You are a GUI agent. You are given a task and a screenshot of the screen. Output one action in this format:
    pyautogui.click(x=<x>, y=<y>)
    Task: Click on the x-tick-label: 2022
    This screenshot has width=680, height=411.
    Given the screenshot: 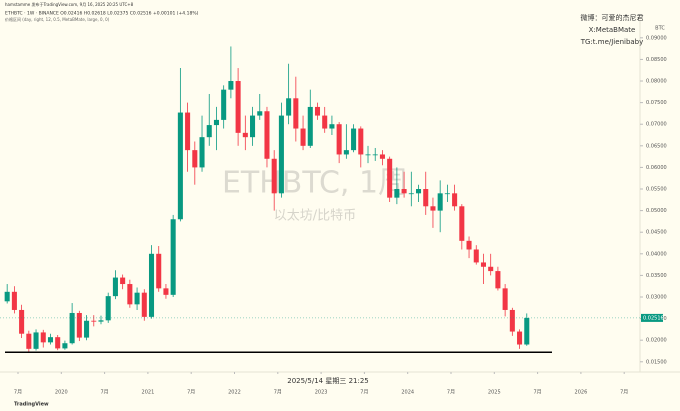 What is the action you would take?
    pyautogui.click(x=234, y=393)
    